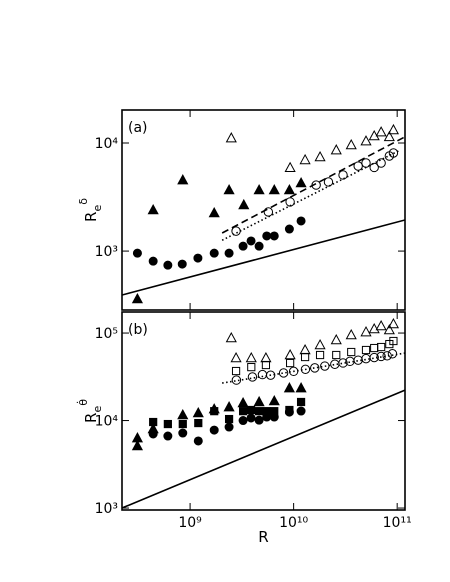  Describe the element at coordinates (138, 128) in the screenshot. I see `panel-label: (a)` at that location.